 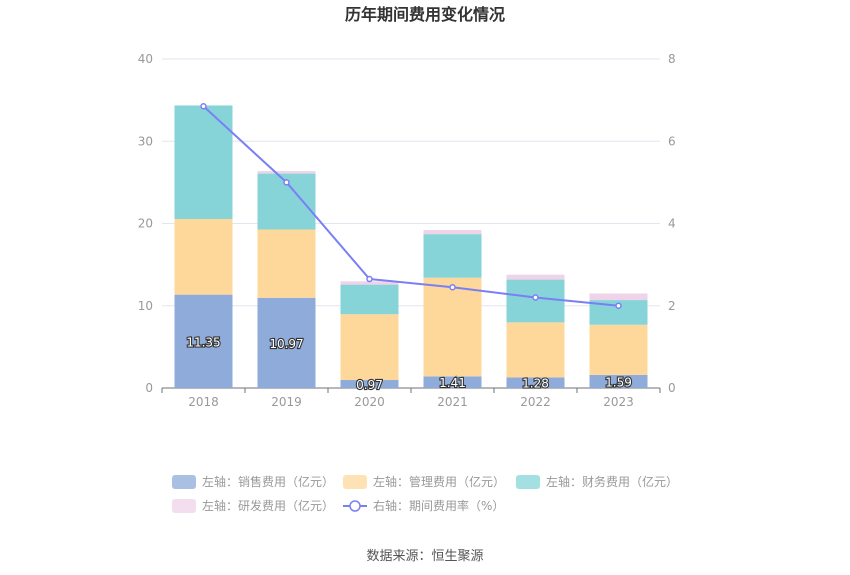 I want to click on data-label: 1.41, so click(x=452, y=383).